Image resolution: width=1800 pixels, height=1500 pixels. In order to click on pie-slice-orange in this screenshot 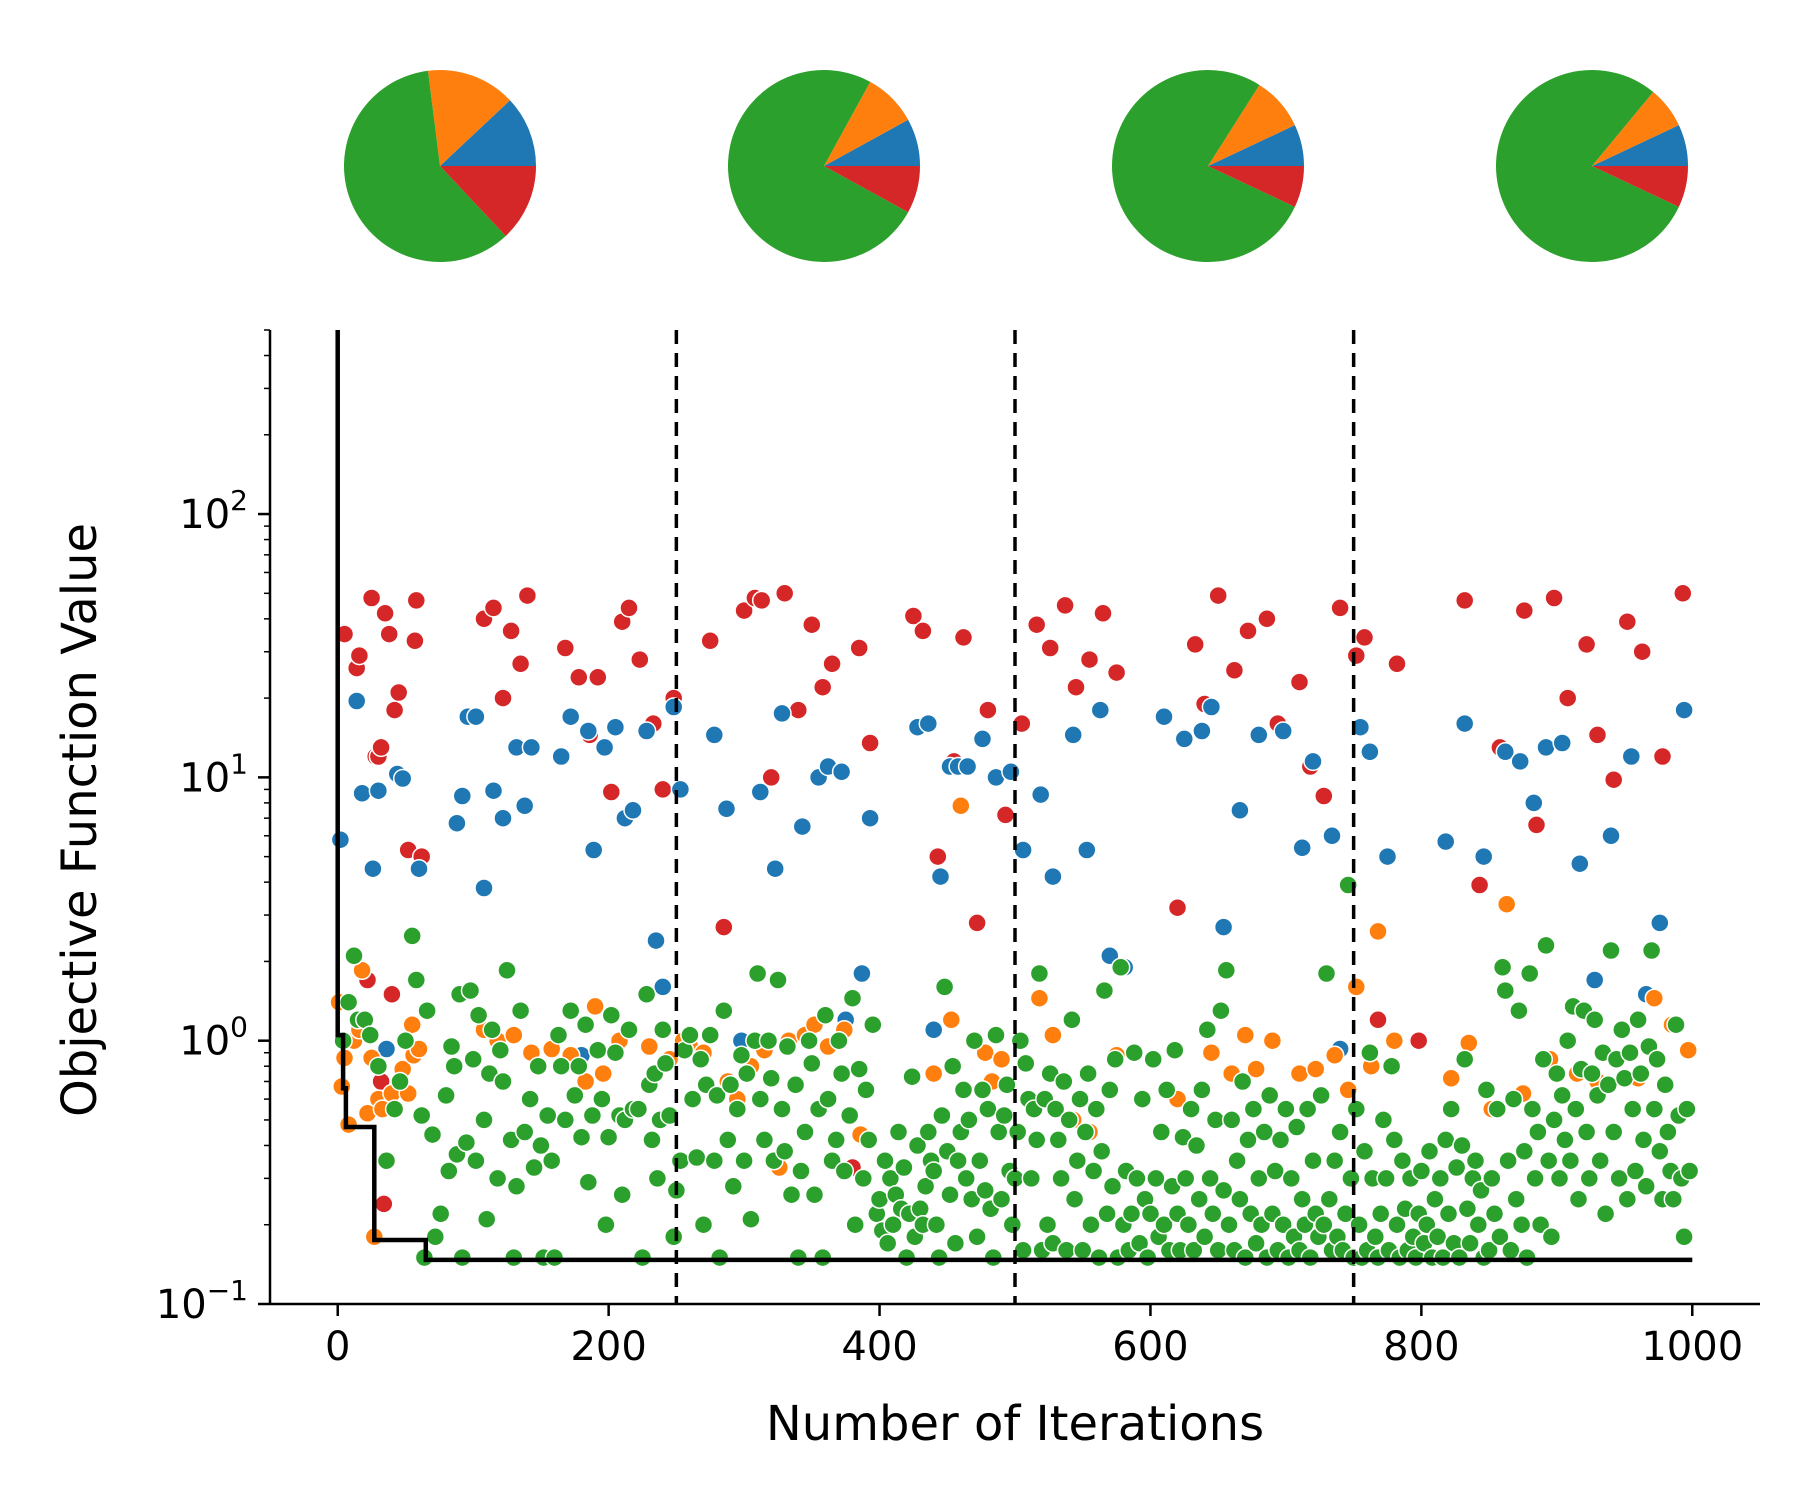, I will do `click(1635, 129)`.